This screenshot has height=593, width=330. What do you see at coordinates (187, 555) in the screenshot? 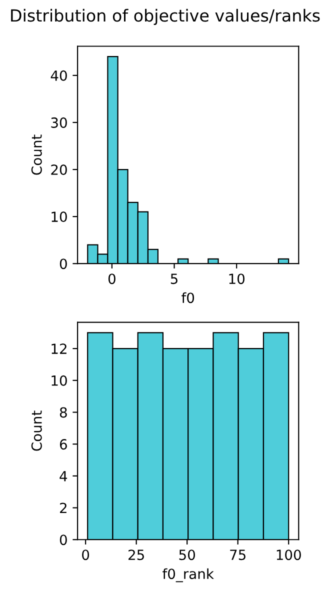
I see `x-tick-label: 50` at bounding box center [187, 555].